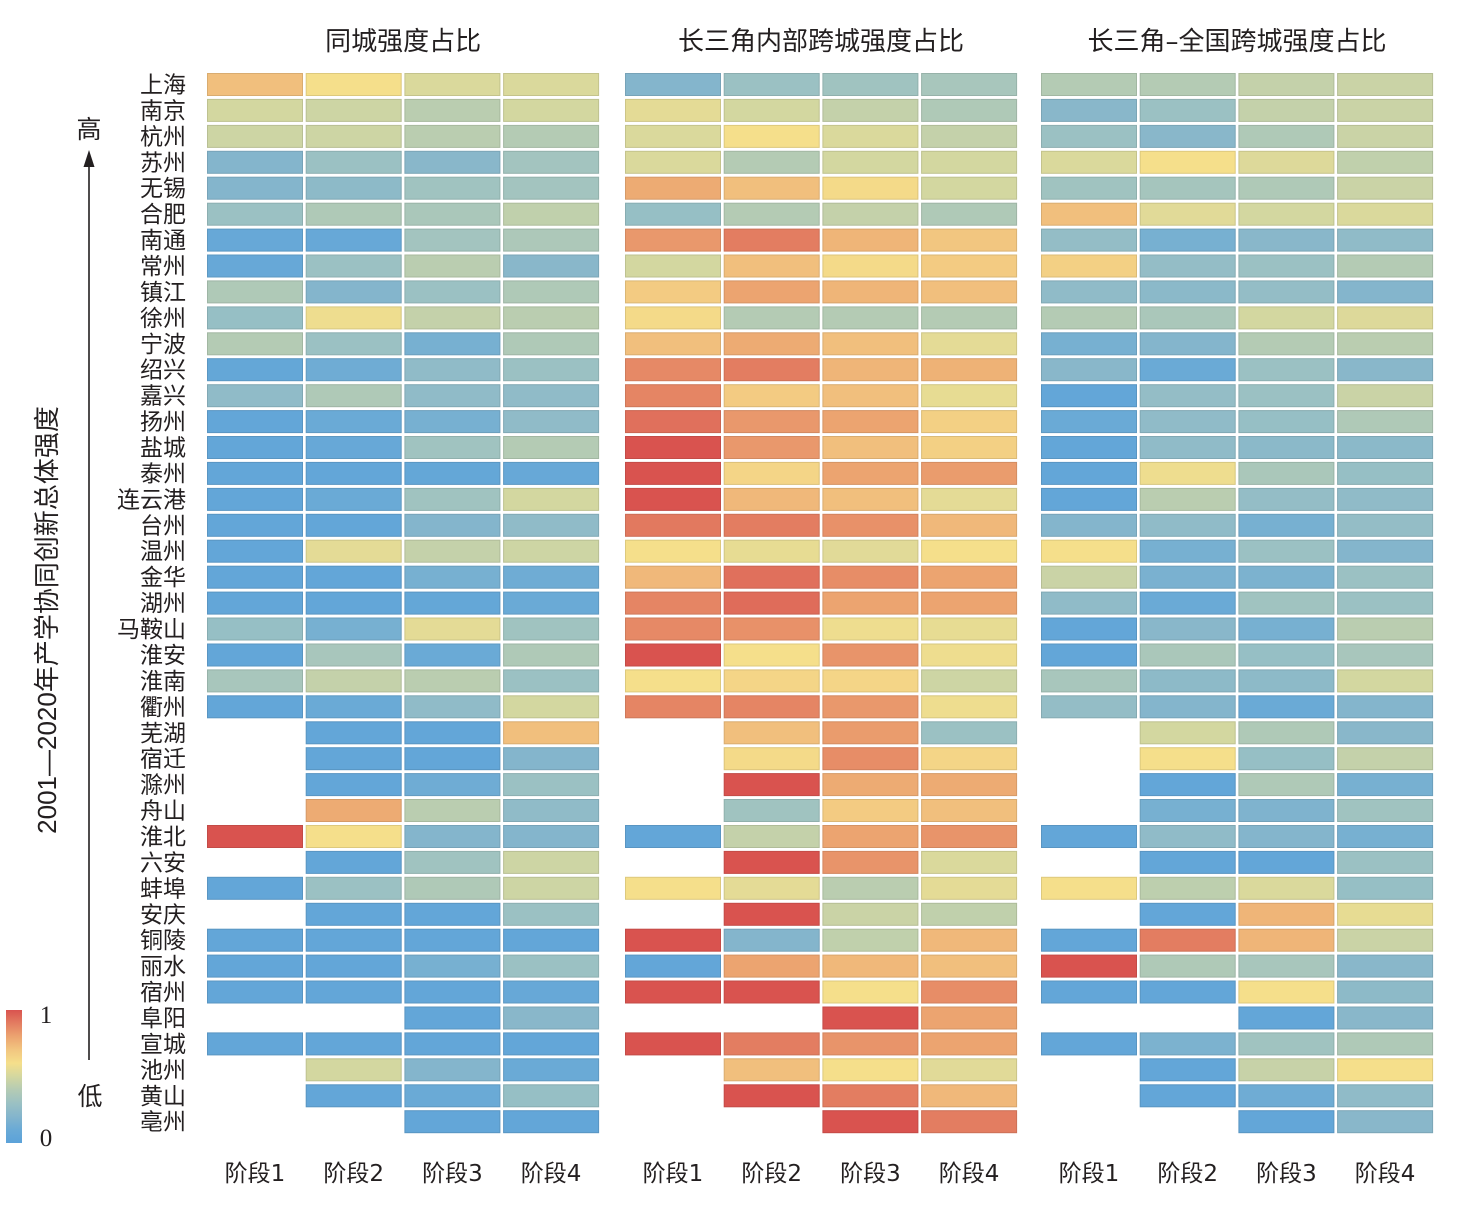 The image size is (1474, 1210). I want to click on x-tick-label: 阶段3, so click(452, 1174).